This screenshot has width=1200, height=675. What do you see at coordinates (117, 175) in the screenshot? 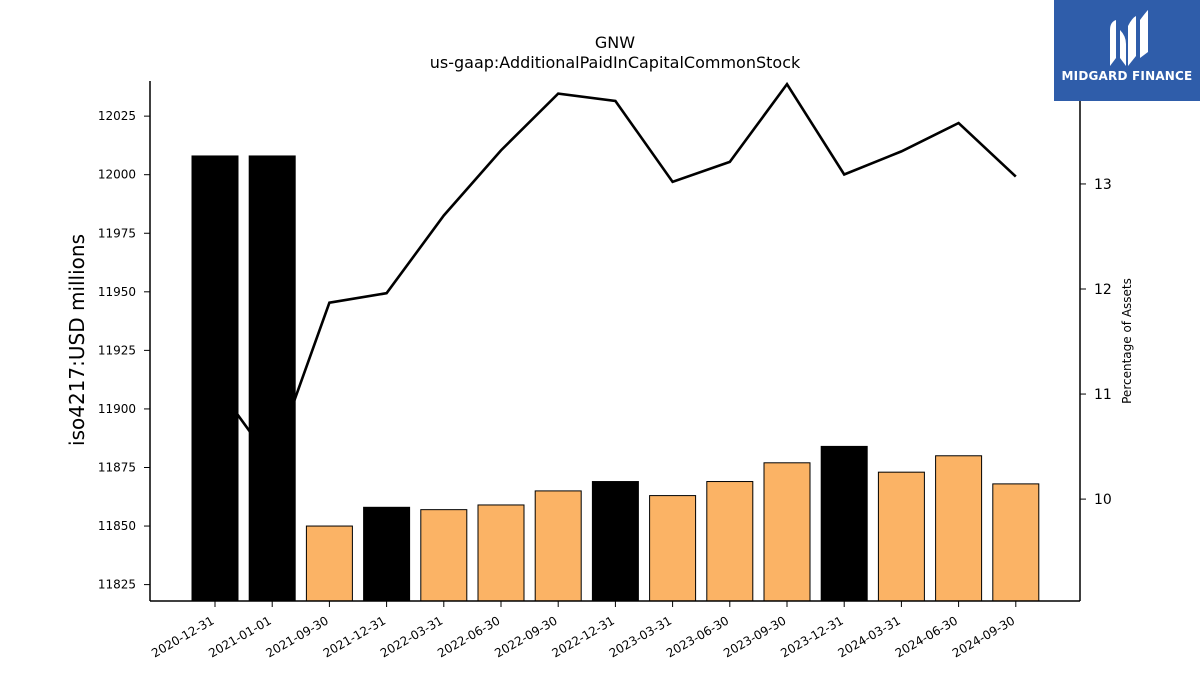
I see `y-tick-label: 12000` at bounding box center [117, 175].